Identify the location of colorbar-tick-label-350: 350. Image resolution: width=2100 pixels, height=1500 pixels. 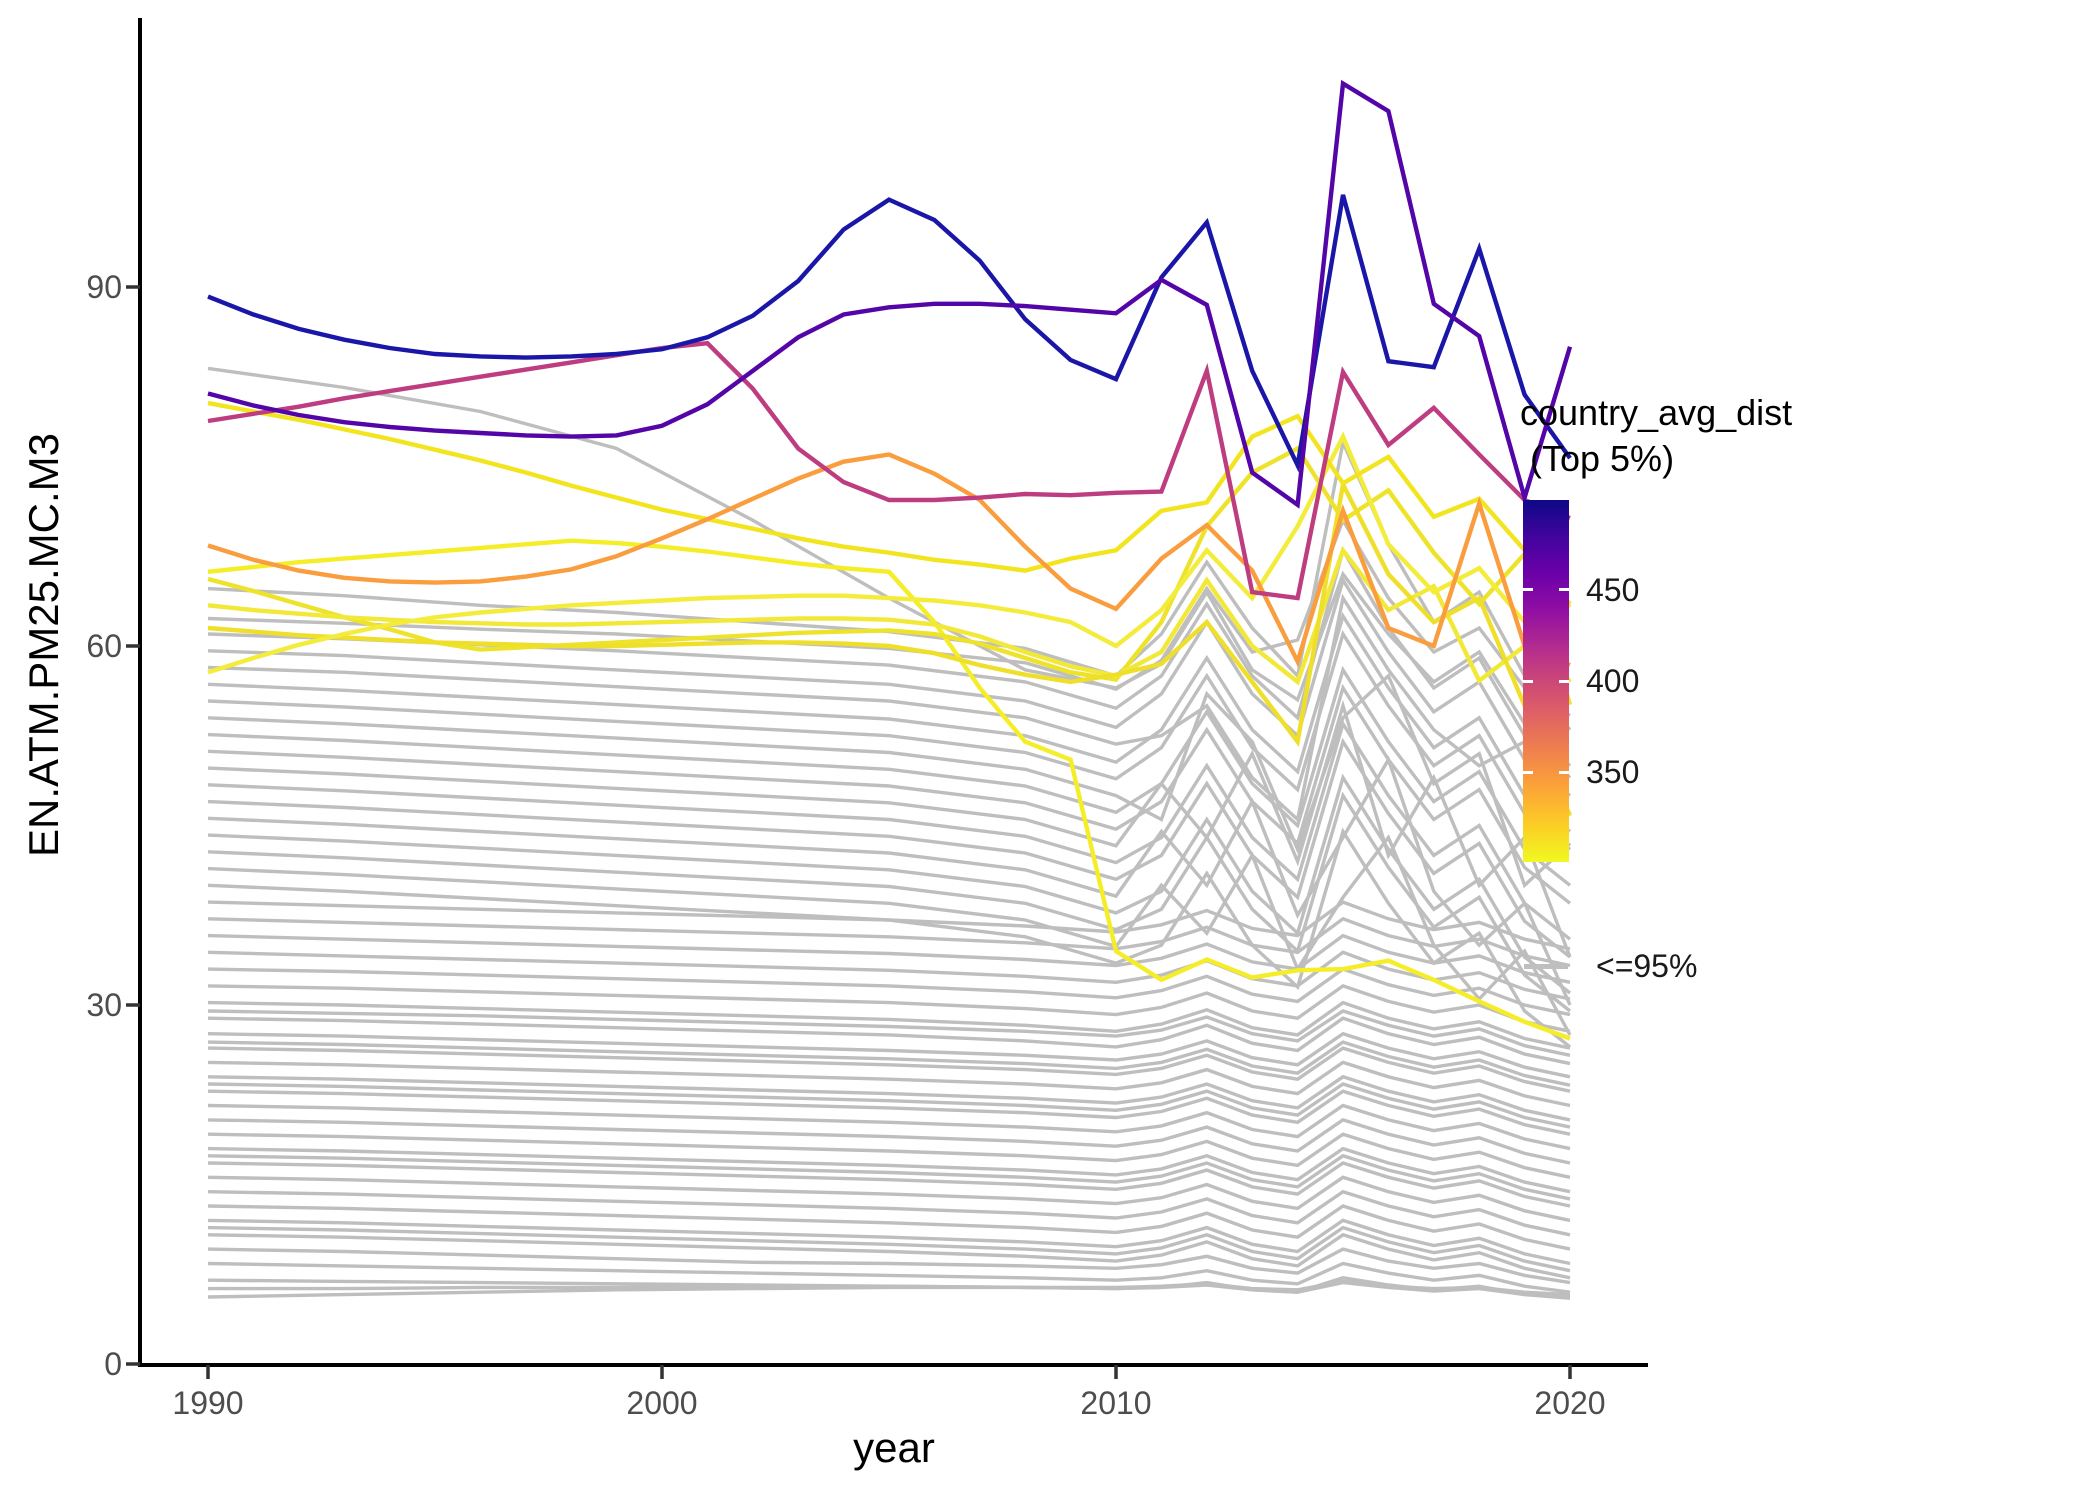
(1613, 772).